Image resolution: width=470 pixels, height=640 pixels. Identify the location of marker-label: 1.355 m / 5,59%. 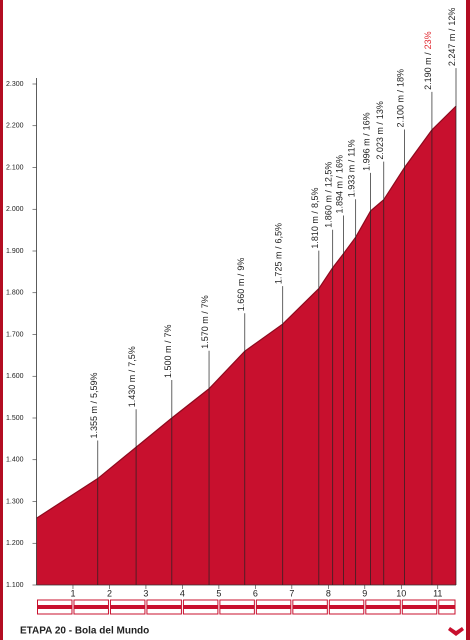
(94, 405).